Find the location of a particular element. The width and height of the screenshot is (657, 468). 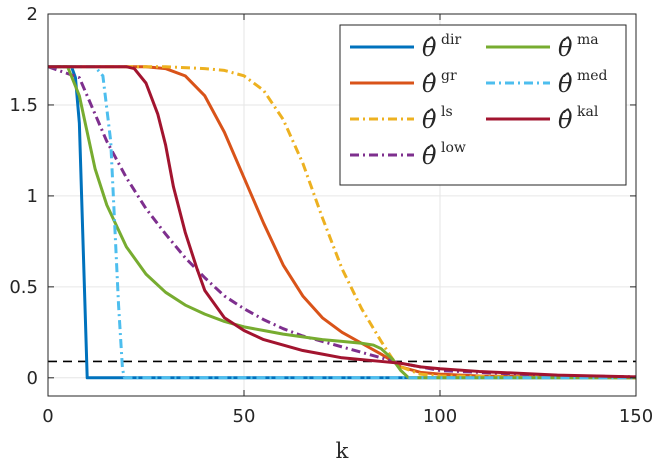

x-tick-label-1: 50 is located at coordinates (244, 416).